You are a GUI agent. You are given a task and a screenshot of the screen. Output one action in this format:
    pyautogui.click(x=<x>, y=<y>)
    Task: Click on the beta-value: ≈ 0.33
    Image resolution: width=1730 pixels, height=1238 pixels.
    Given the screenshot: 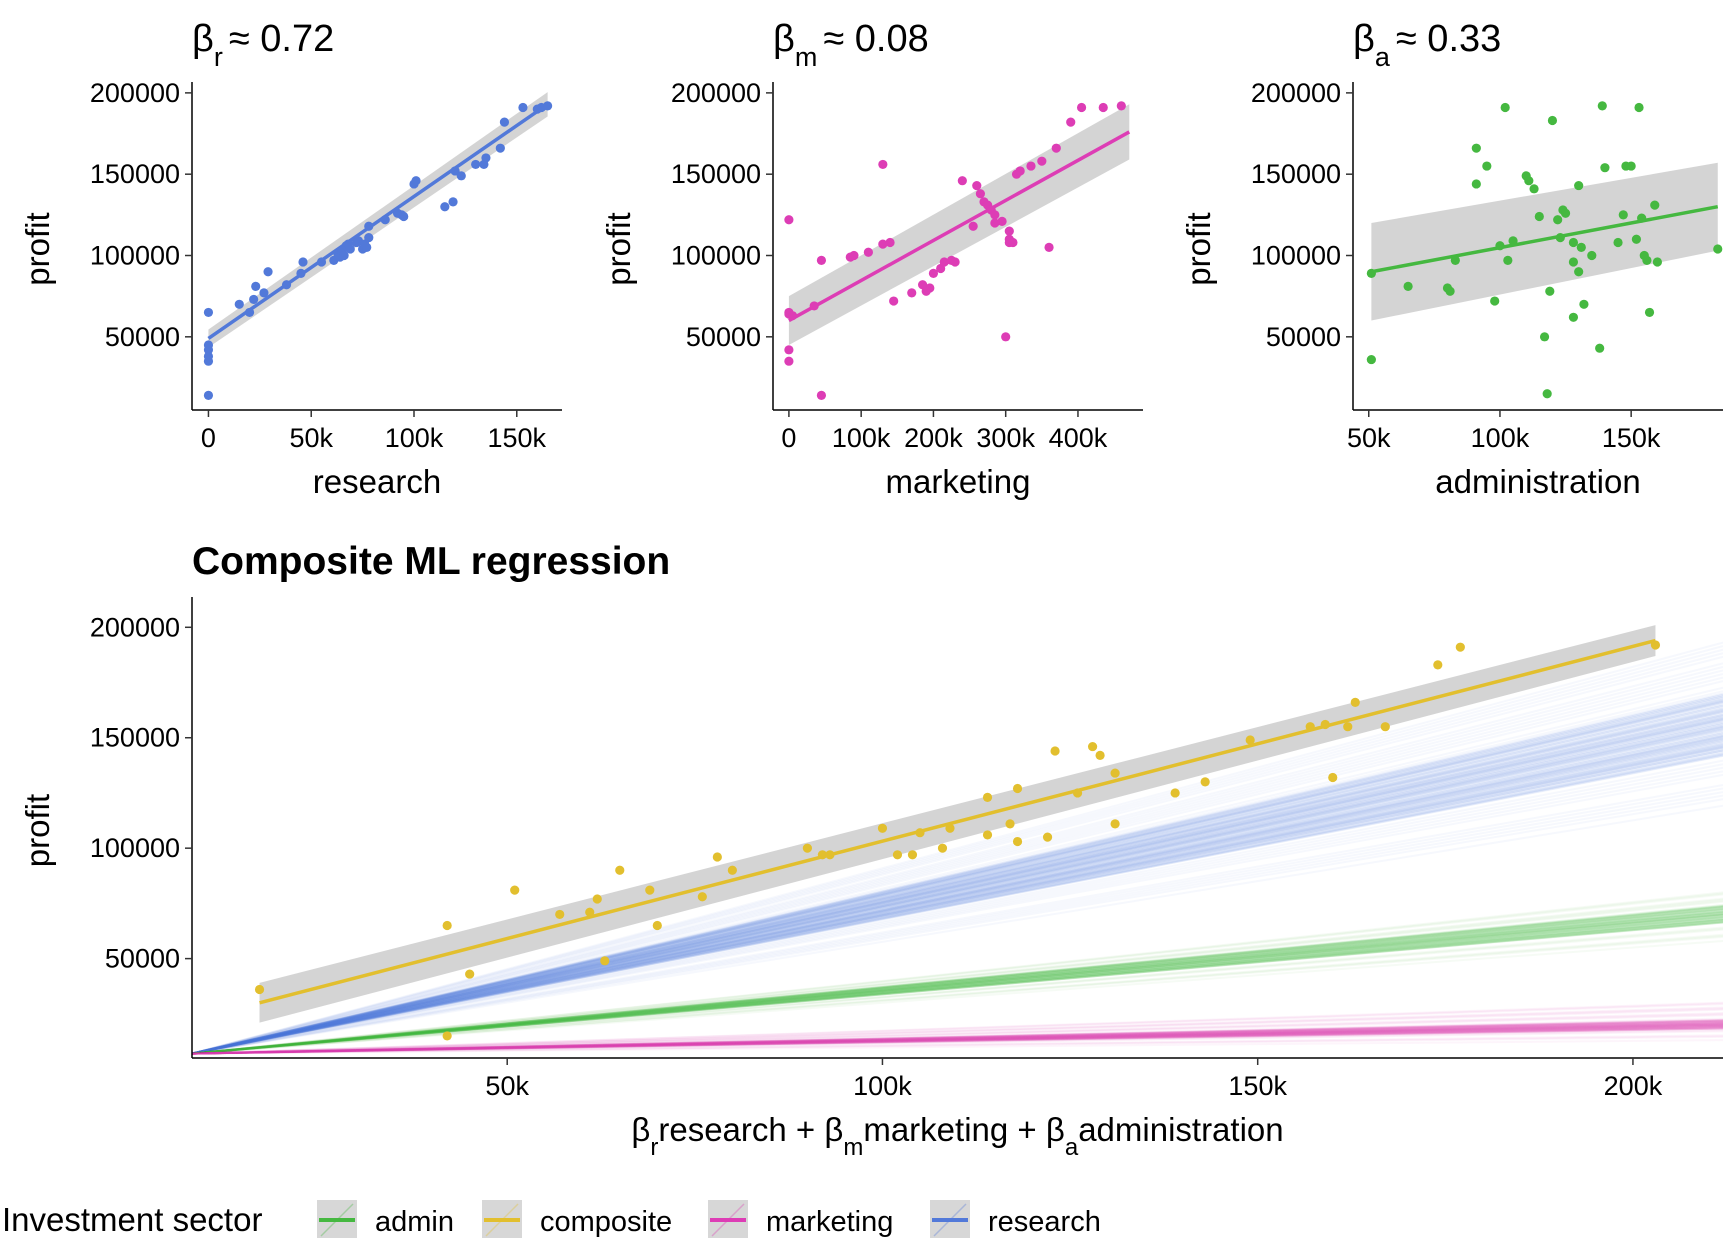 What is the action you would take?
    pyautogui.click(x=1448, y=39)
    